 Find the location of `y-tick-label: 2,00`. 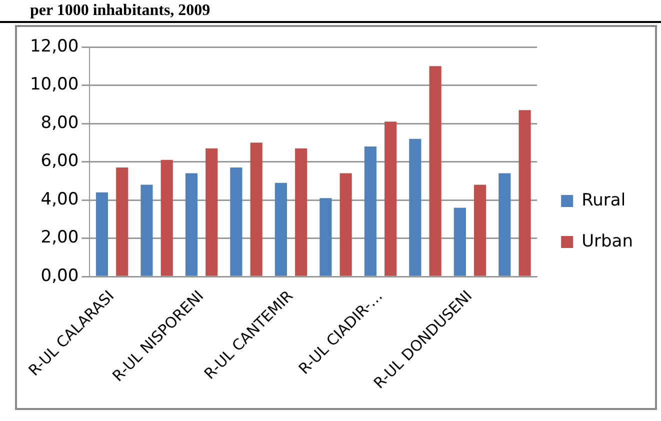

y-tick-label: 2,00 is located at coordinates (59, 238).